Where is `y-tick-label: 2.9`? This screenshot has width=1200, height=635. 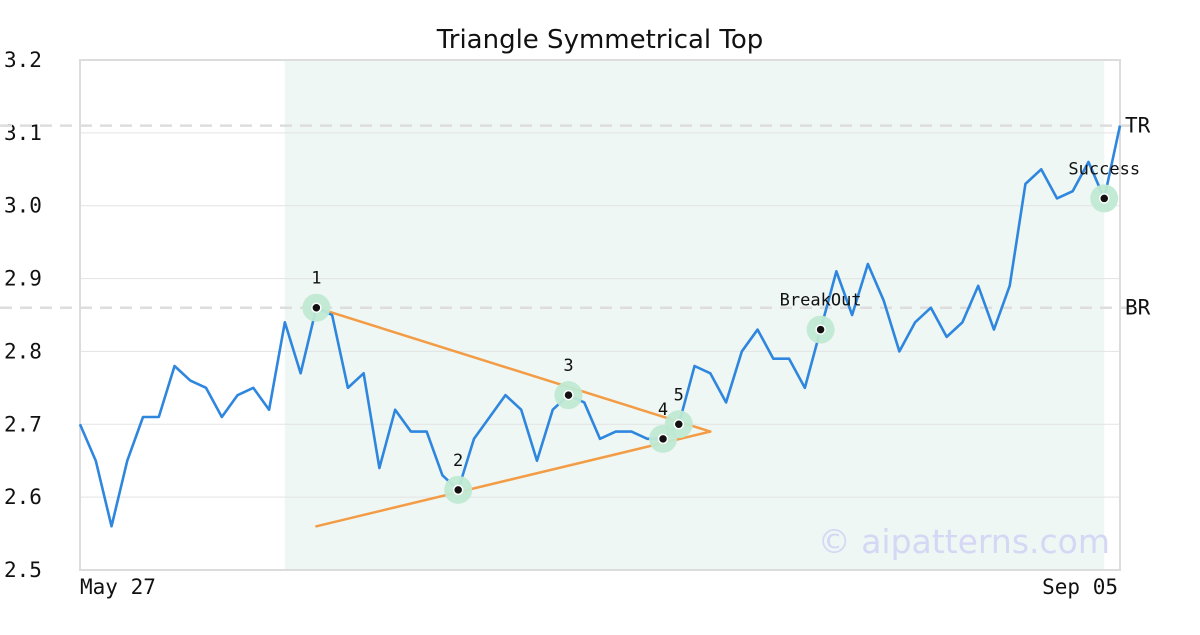 y-tick-label: 2.9 is located at coordinates (23, 279).